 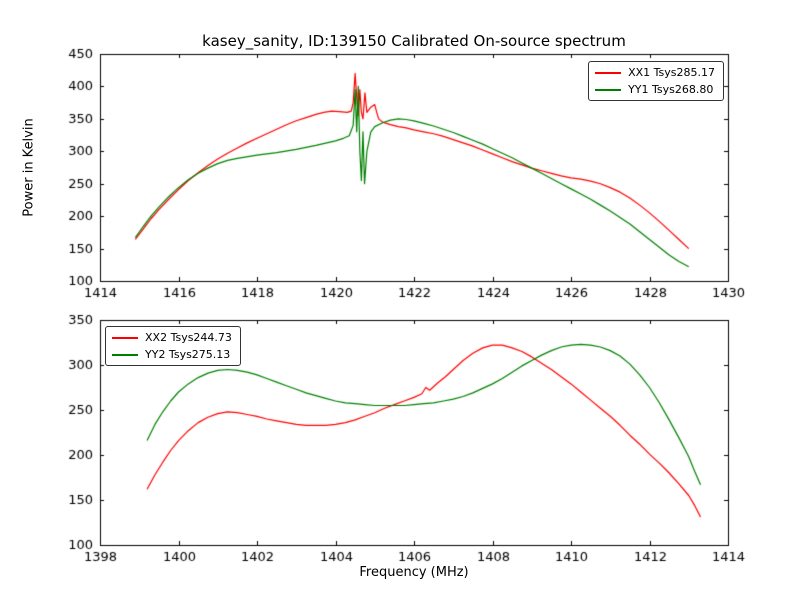 I want to click on legend-entry-xx1: XX1 Tsys285.17, so click(x=655, y=72).